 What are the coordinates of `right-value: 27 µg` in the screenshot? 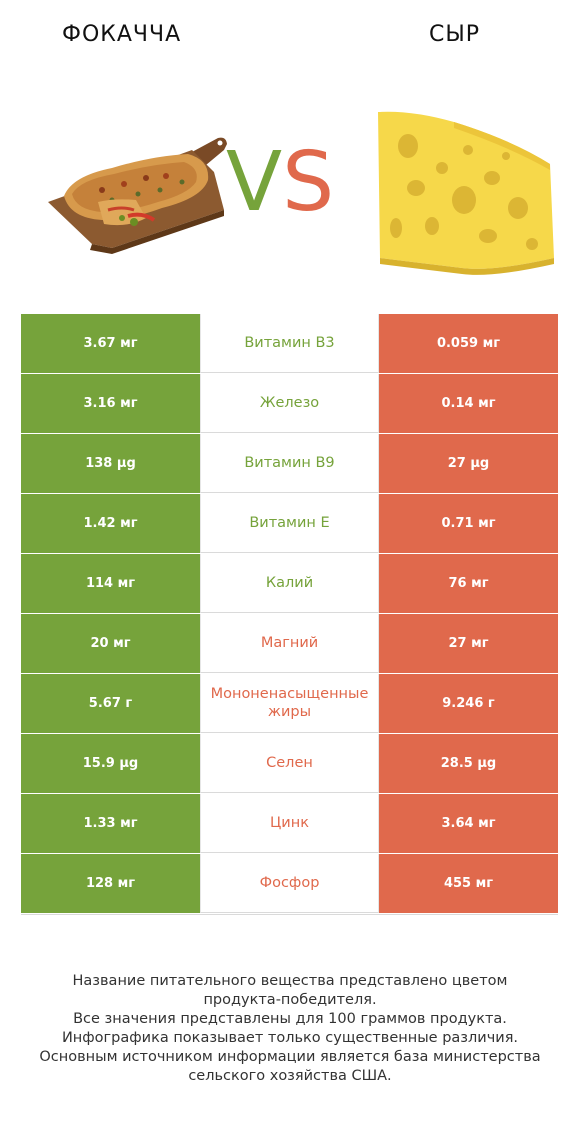 It's located at (468, 464).